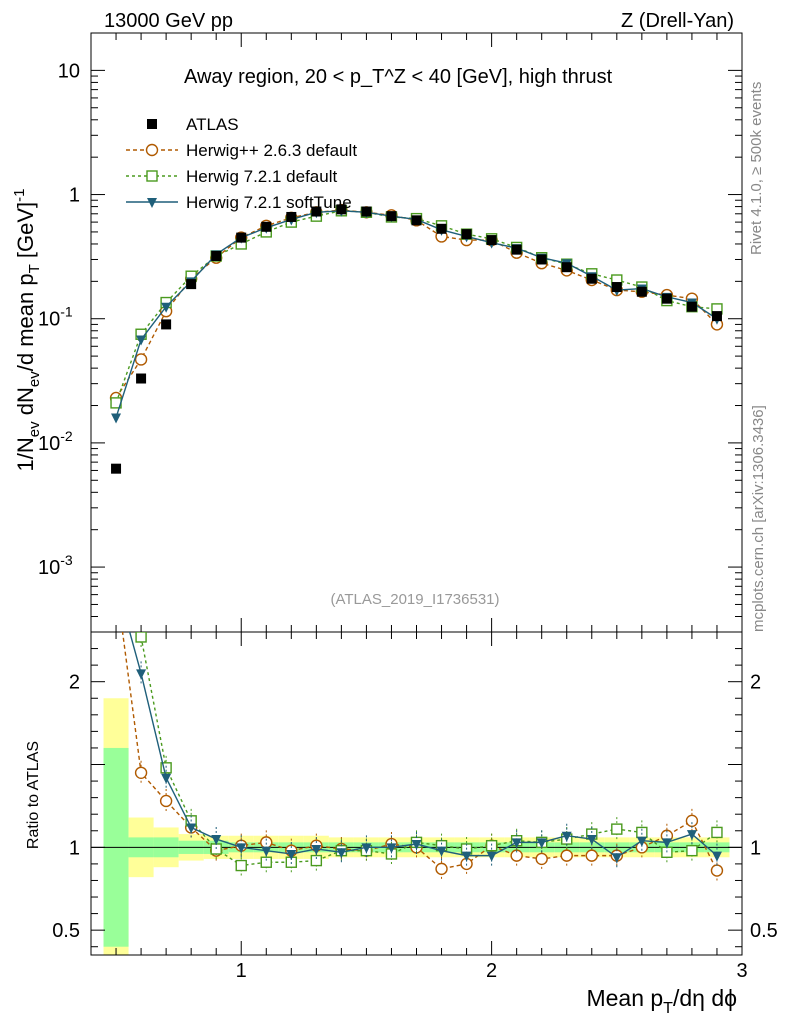 The height and width of the screenshot is (1024, 786). I want to click on mcplots-label: mcplots.cern.ch [arXiv:1306.3436], so click(758, 518).